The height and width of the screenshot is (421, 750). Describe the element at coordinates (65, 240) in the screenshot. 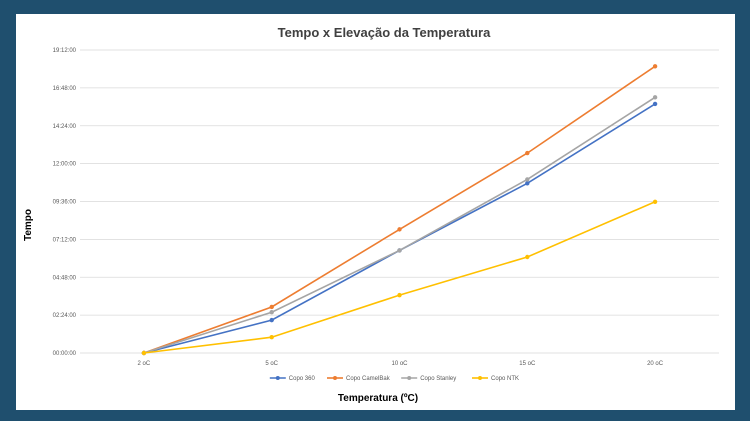

I see `y-tick-label: 07:12:00` at that location.